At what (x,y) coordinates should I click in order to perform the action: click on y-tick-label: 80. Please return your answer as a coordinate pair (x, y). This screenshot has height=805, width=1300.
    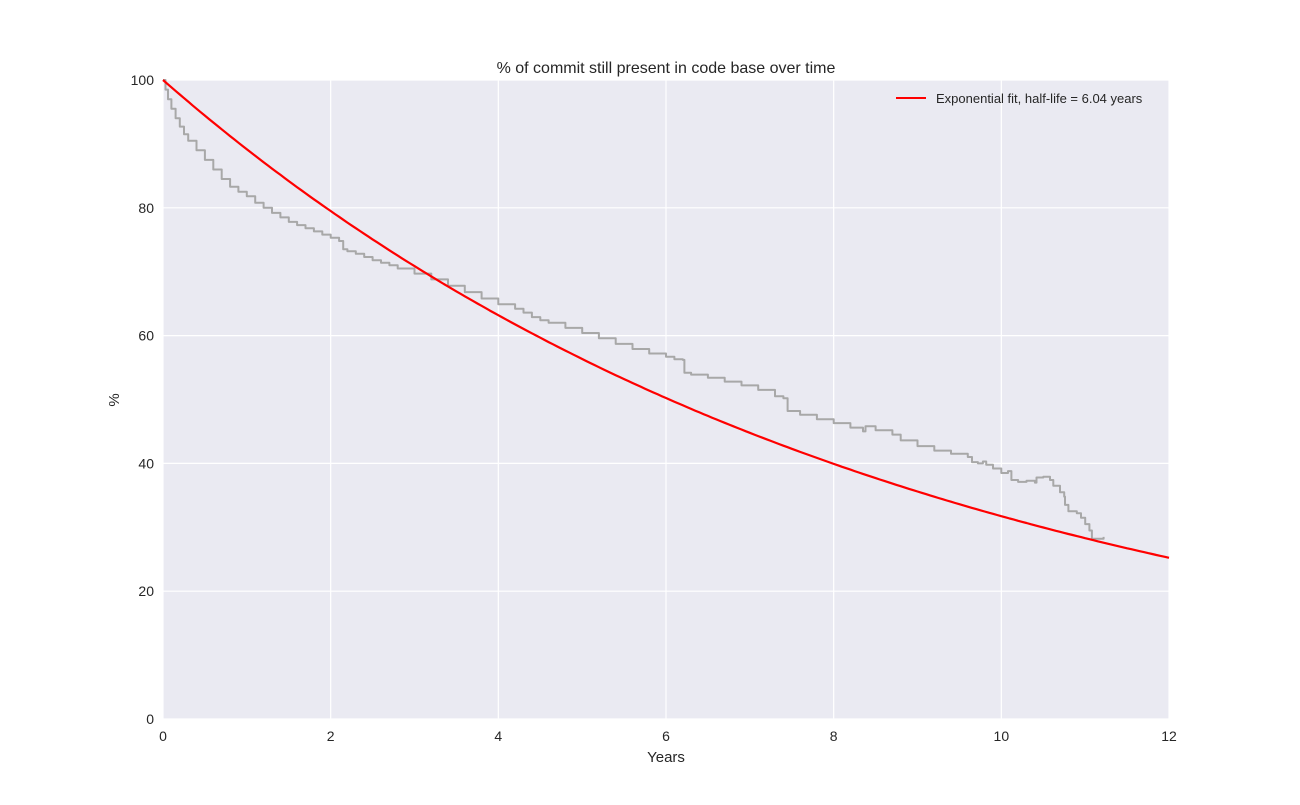
    Looking at the image, I should click on (146, 208).